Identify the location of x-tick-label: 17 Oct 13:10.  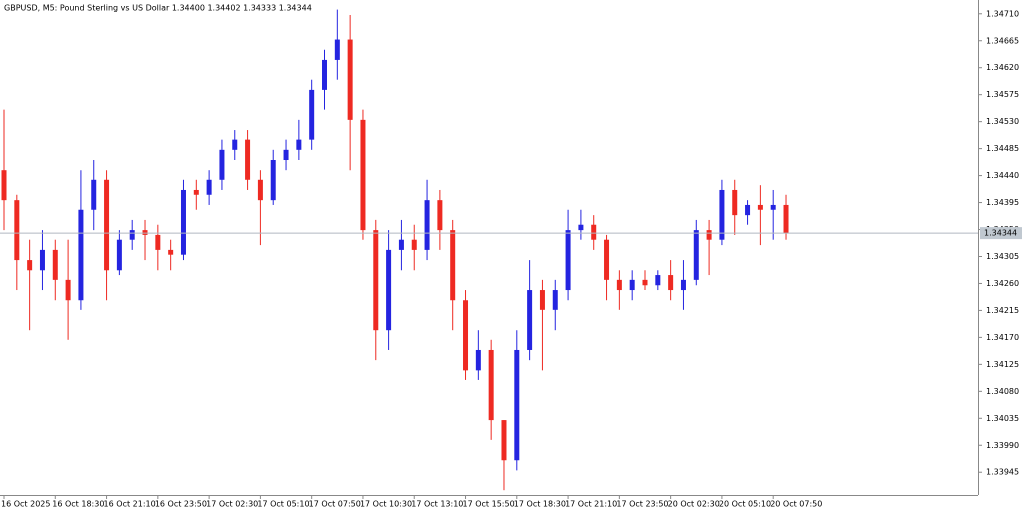
(437, 504).